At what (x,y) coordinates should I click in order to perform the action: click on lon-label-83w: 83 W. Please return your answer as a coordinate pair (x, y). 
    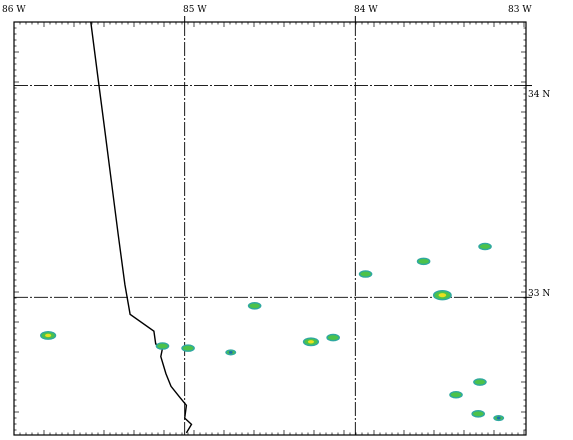
    Looking at the image, I should click on (520, 10).